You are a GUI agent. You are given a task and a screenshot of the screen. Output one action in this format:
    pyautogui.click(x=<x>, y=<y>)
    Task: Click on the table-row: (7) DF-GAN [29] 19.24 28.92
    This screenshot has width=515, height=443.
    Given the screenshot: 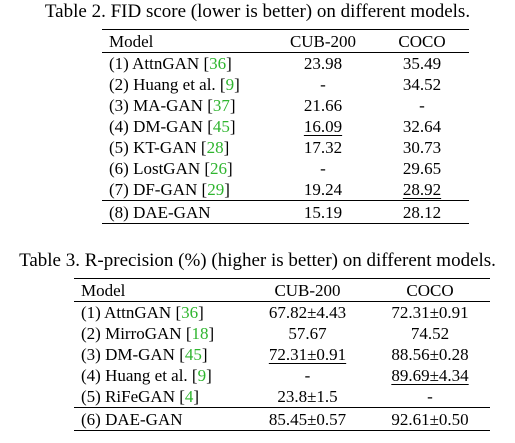 What is the action you would take?
    pyautogui.click(x=285, y=190)
    